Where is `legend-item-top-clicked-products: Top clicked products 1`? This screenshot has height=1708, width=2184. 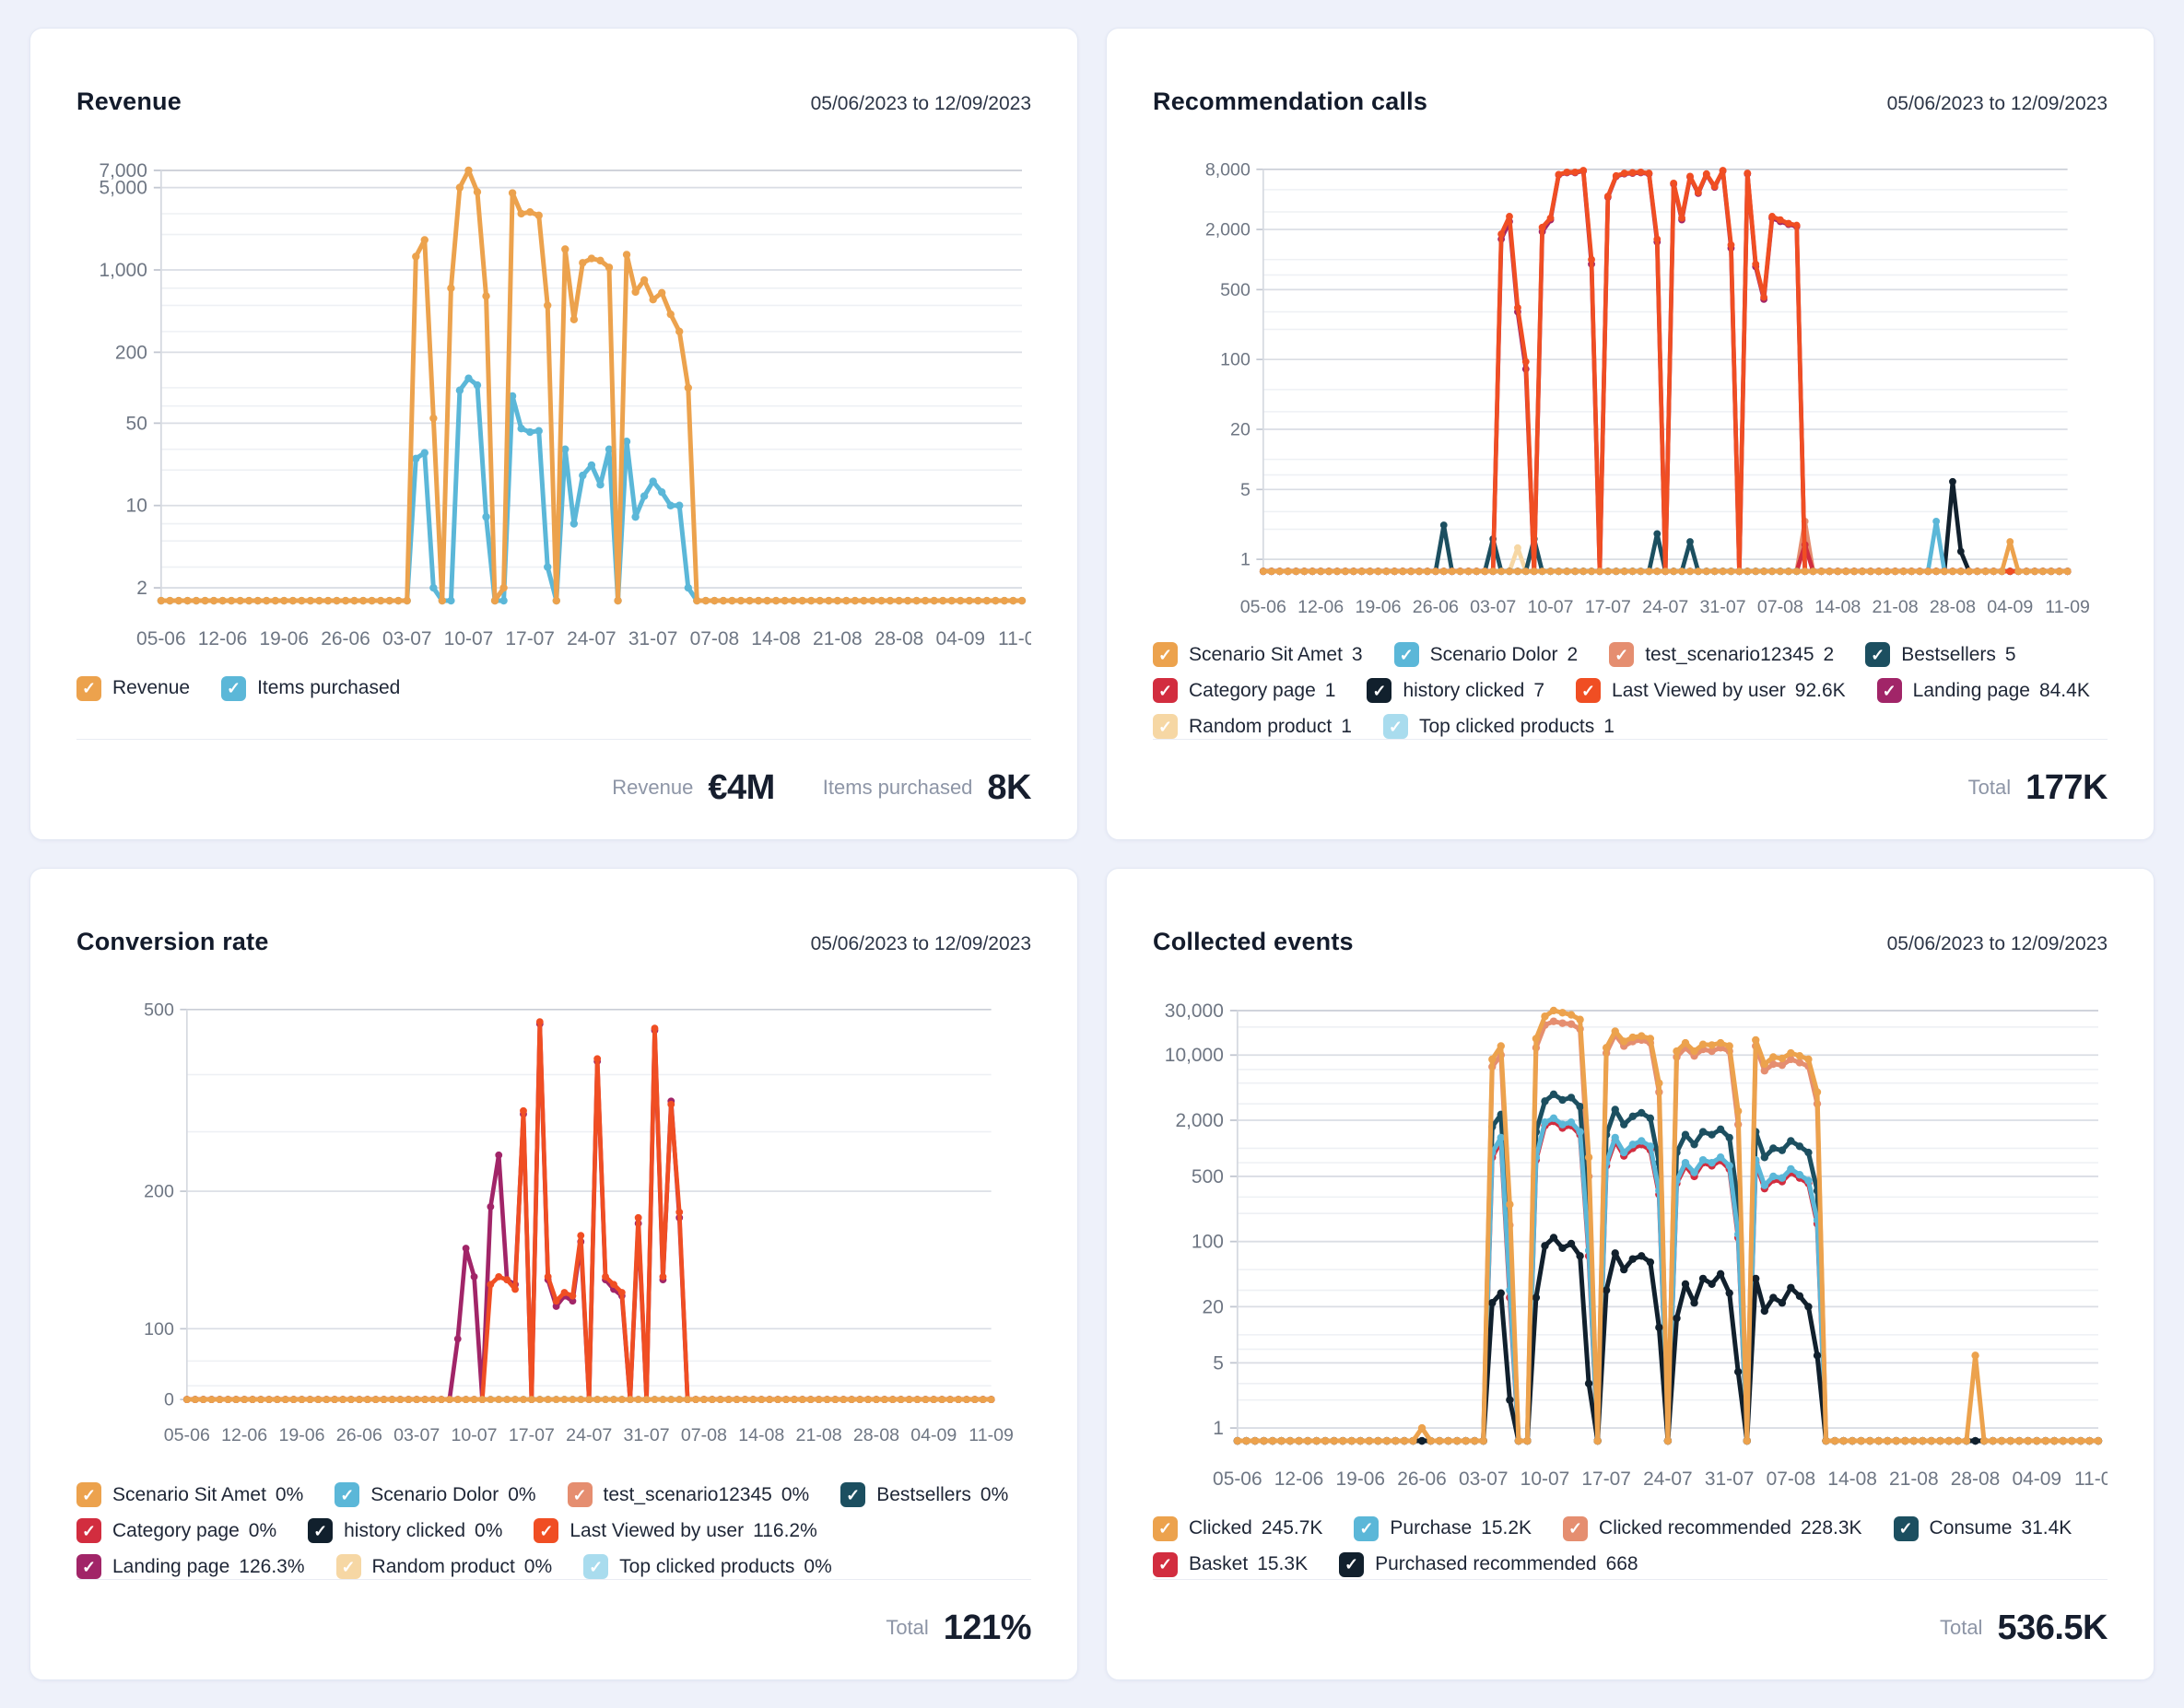 legend-item-top-clicked-products: Top clicked products 1 is located at coordinates (1498, 726).